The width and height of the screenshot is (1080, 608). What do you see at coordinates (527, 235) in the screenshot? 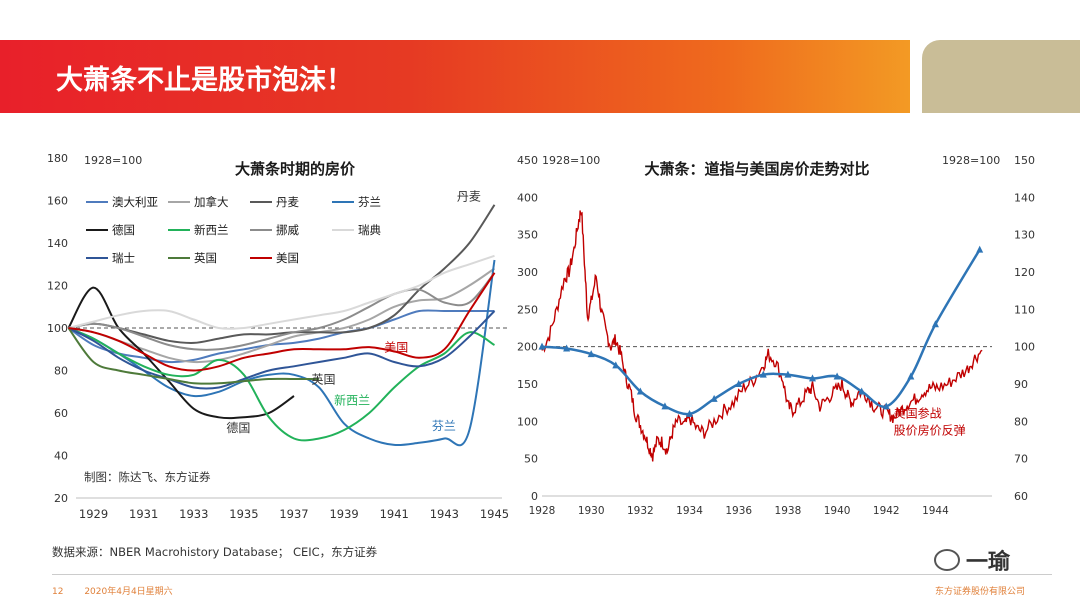
I see `y-left-tick-label: 350` at bounding box center [527, 235].